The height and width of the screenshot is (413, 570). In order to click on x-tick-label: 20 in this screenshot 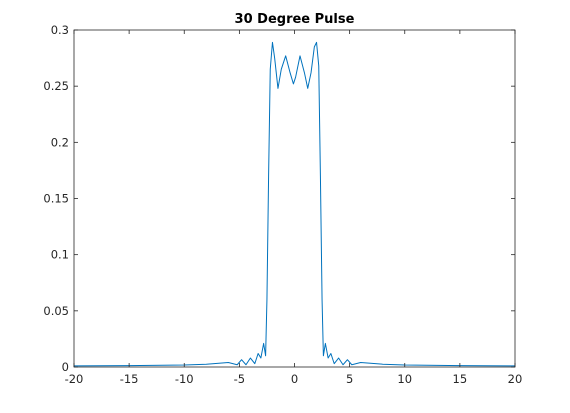, I will do `click(515, 379)`.